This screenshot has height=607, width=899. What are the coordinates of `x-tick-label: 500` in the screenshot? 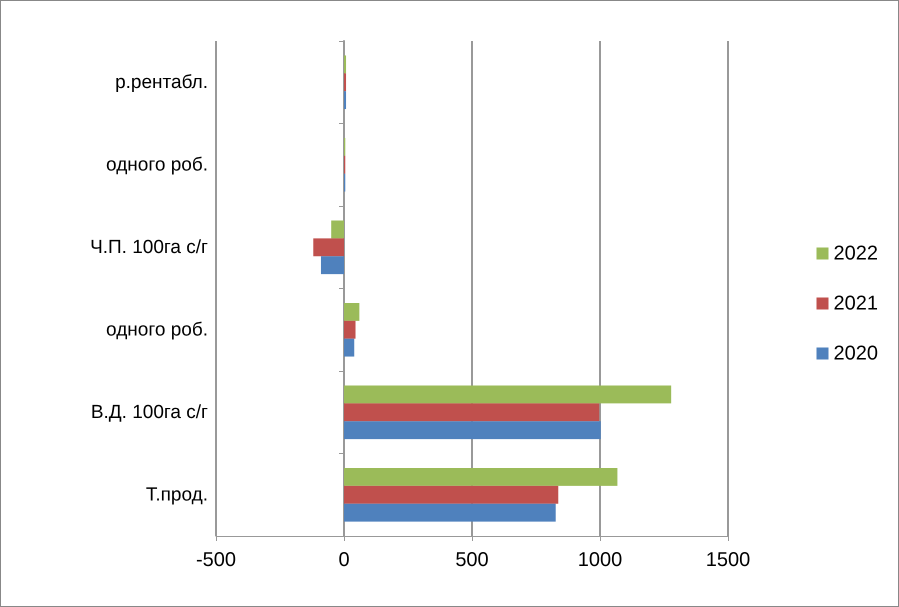 It's located at (472, 560).